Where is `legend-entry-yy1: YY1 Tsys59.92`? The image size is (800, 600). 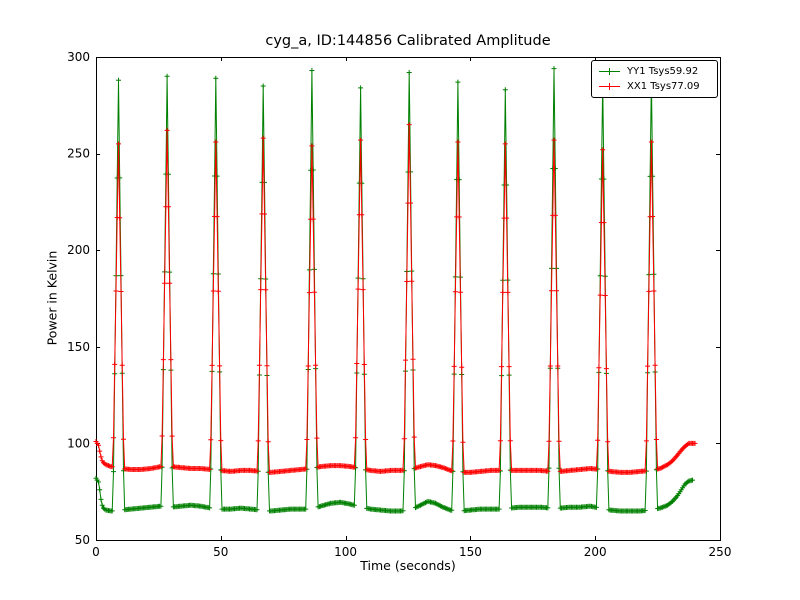 legend-entry-yy1: YY1 Tsys59.92 is located at coordinates (654, 71).